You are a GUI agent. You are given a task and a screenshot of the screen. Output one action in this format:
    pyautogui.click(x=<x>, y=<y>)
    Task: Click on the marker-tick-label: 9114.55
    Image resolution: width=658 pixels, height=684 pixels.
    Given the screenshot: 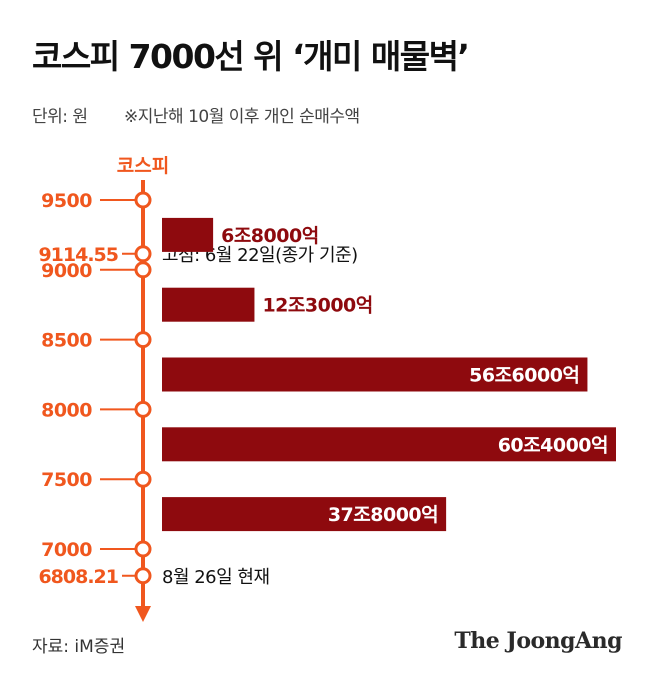 What is the action you would take?
    pyautogui.click(x=78, y=255)
    